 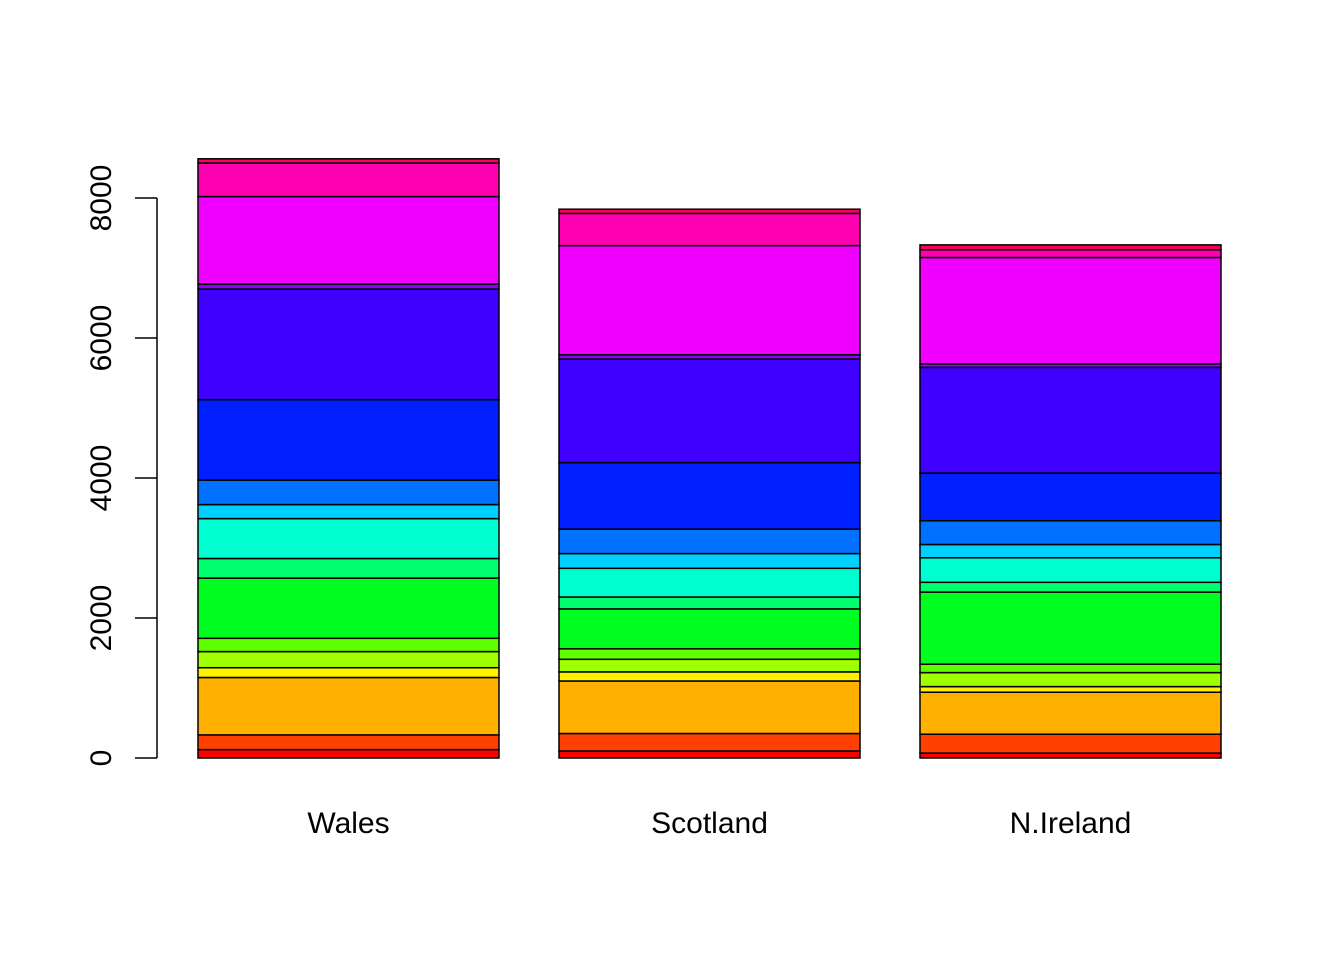 What do you see at coordinates (101, 478) in the screenshot?
I see `y-tick-label: 4000` at bounding box center [101, 478].